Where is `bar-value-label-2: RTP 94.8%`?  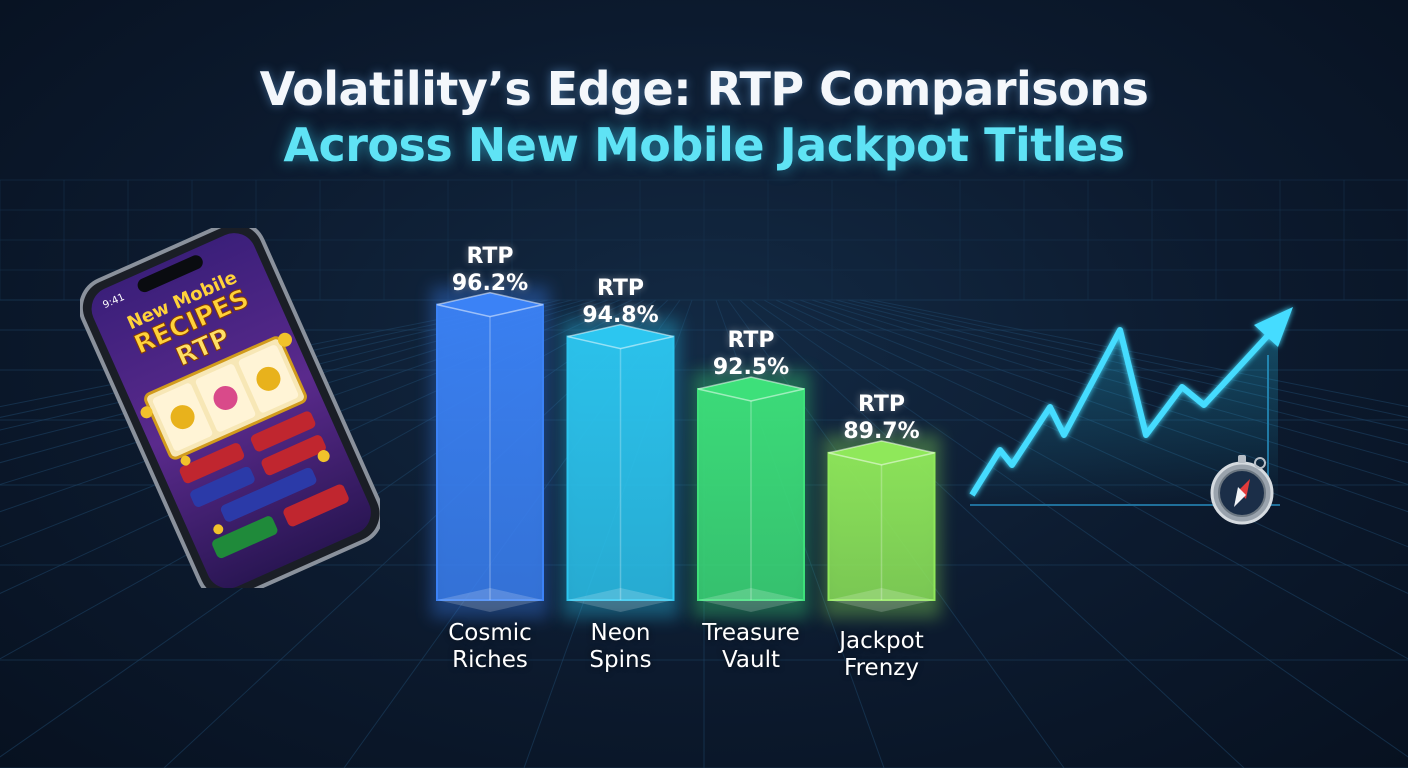
bar-value-label-2: RTP 94.8% is located at coordinates (621, 302).